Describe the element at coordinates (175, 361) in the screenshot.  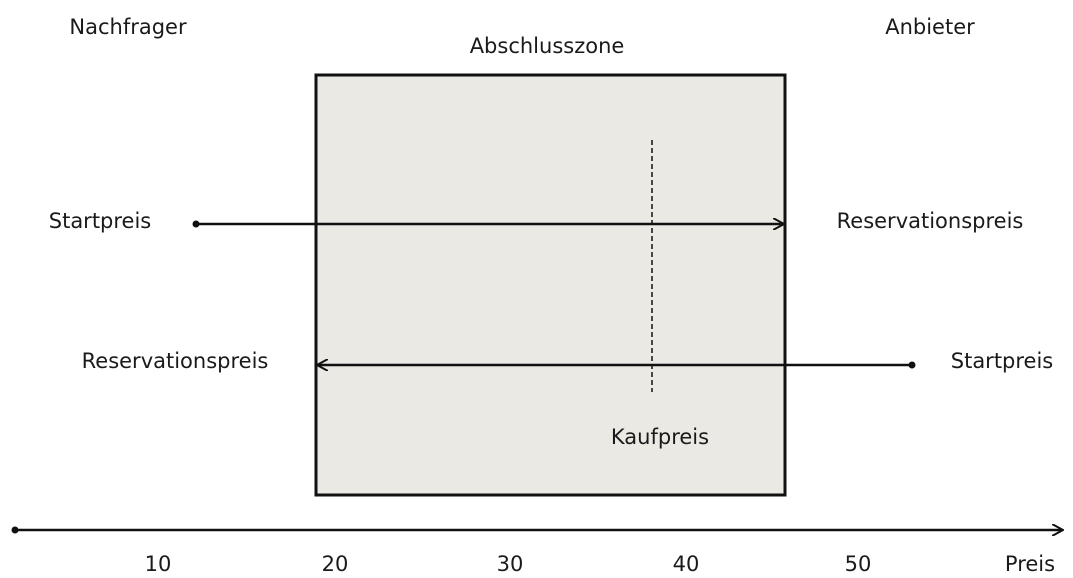
I see `seller-end-label: Reservationspreis` at that location.